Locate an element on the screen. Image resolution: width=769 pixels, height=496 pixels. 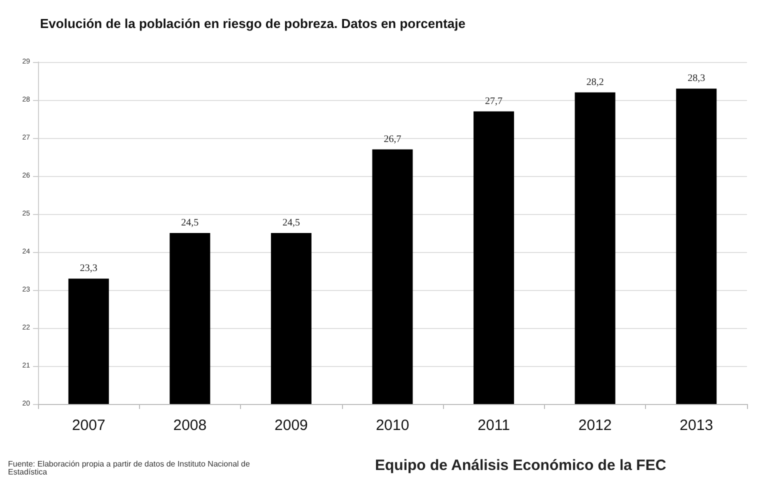
data-label: 26,7 is located at coordinates (393, 139).